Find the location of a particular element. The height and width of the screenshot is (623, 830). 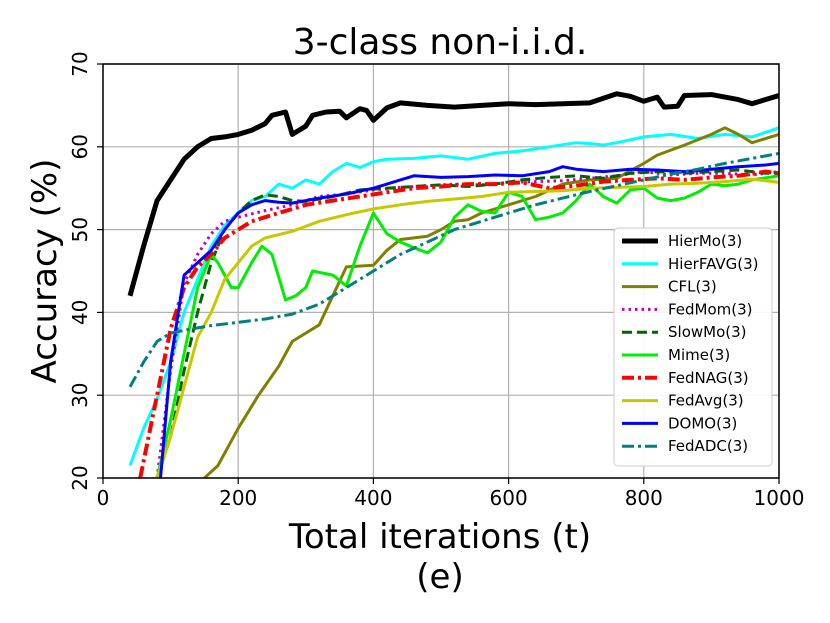

x-tick-label: 0 is located at coordinates (103, 498).